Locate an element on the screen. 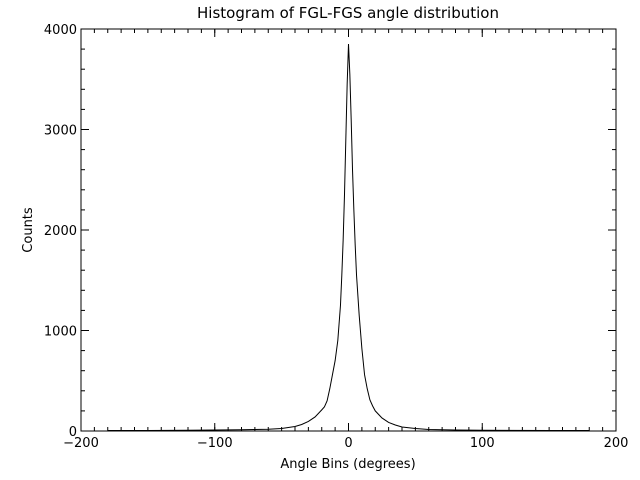  y-axis-label: Counts is located at coordinates (28, 230).